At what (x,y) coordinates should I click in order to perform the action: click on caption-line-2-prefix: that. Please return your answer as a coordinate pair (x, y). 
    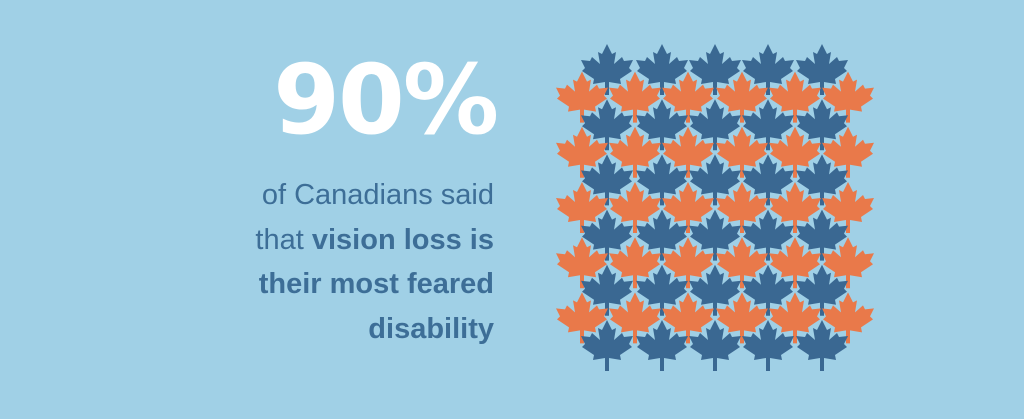
    Looking at the image, I should click on (283, 239).